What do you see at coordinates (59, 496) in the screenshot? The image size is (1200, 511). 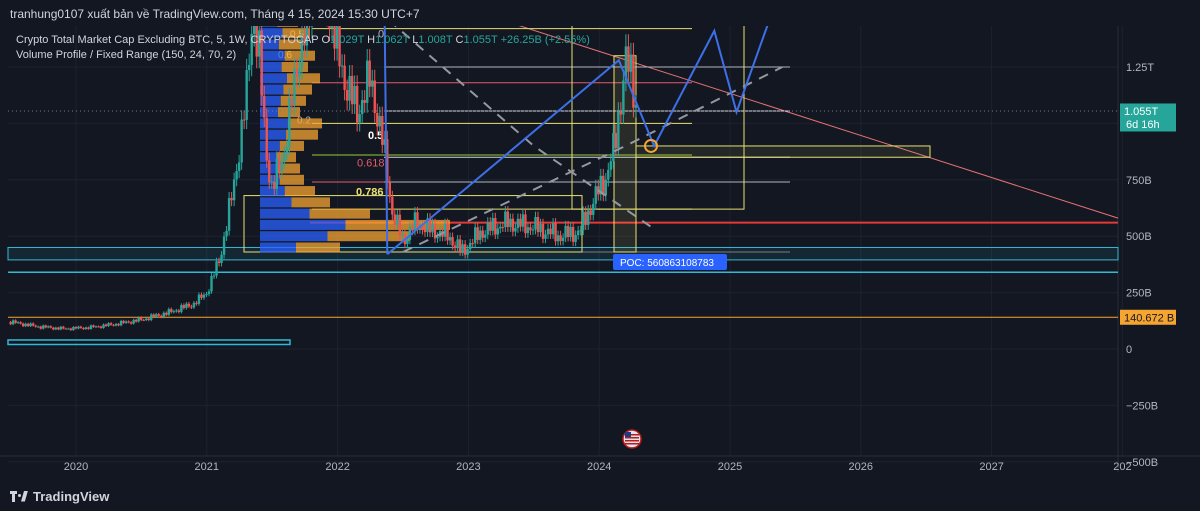 I see `tradingview-logo: TradingView` at bounding box center [59, 496].